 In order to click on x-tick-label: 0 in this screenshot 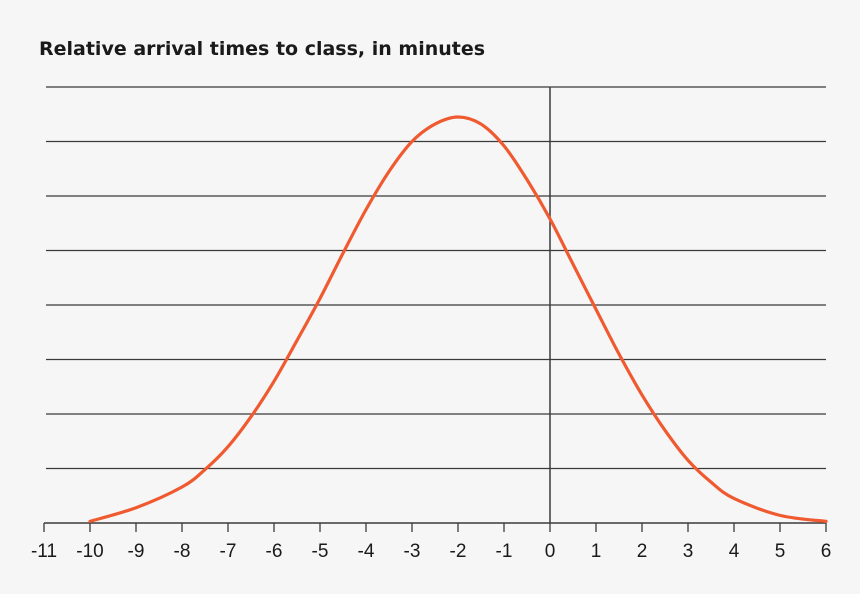, I will do `click(550, 551)`.